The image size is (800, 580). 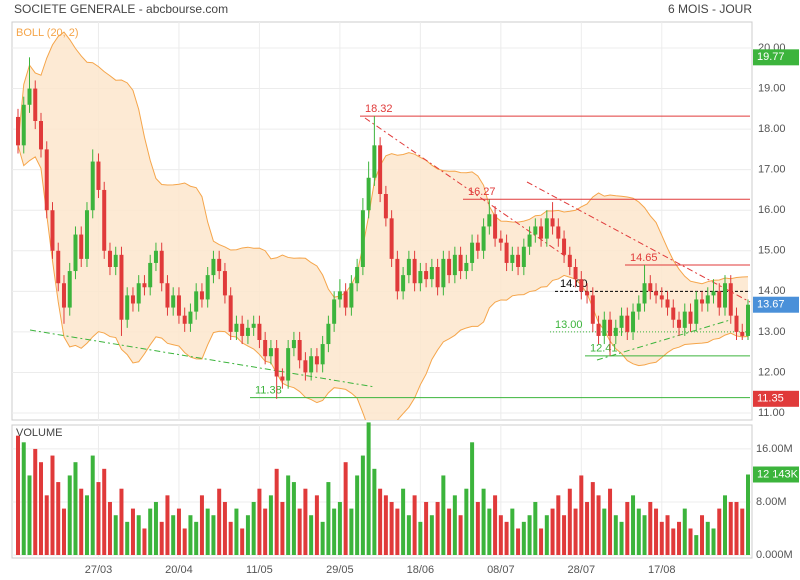 I want to click on y-tick-label: 17.00, so click(x=772, y=170).